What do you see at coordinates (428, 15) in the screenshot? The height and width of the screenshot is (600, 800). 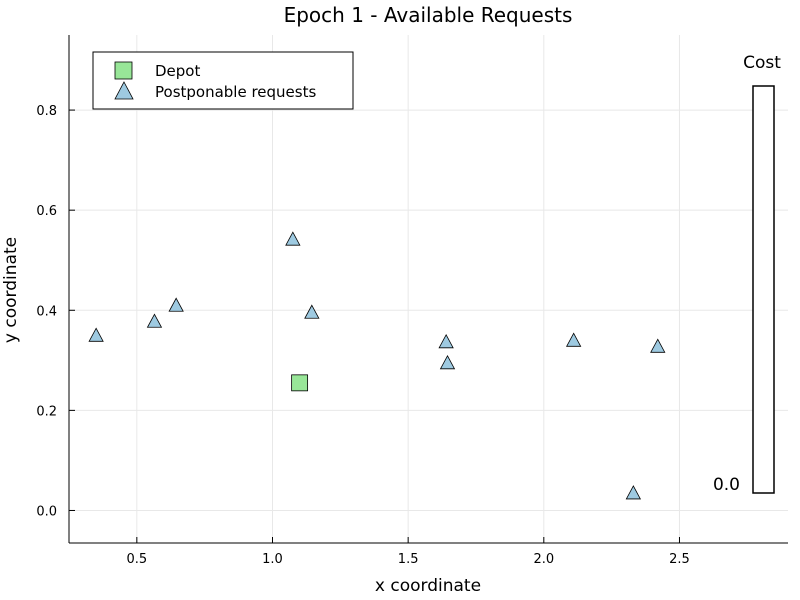 I see `chart-title: Epoch 1 - Available Requests` at bounding box center [428, 15].